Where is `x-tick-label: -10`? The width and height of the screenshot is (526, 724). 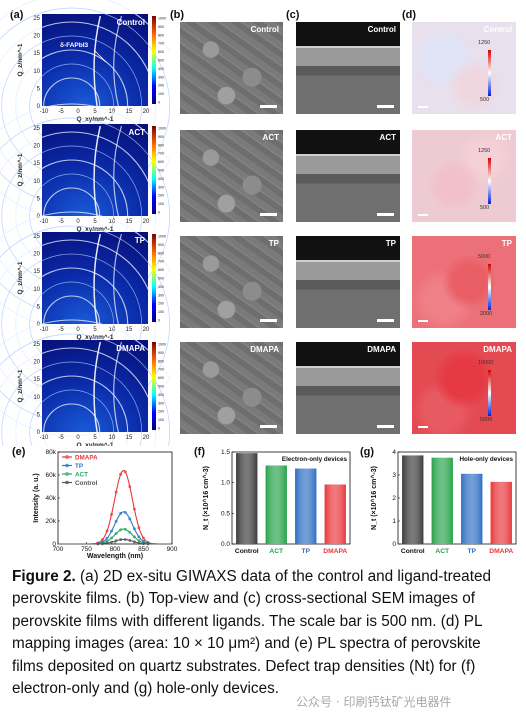
x-tick-label: -10 is located at coordinates (44, 330).